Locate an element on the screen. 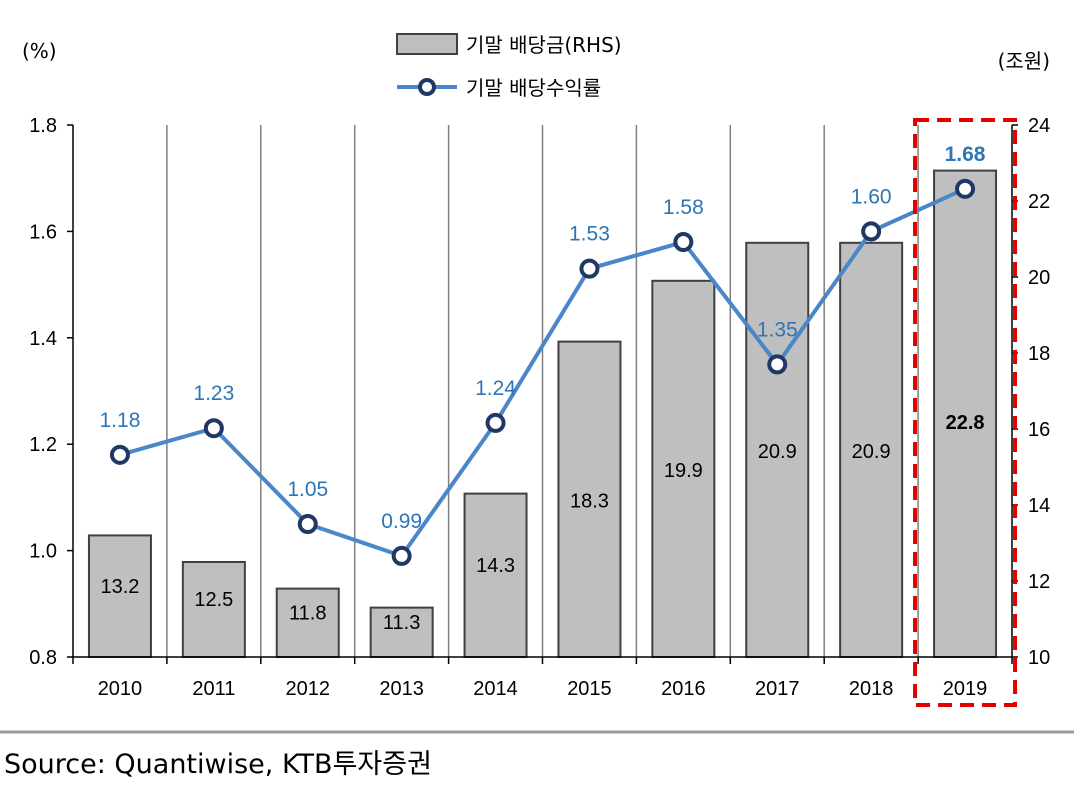  x-tick-label: 2011 is located at coordinates (213, 689).